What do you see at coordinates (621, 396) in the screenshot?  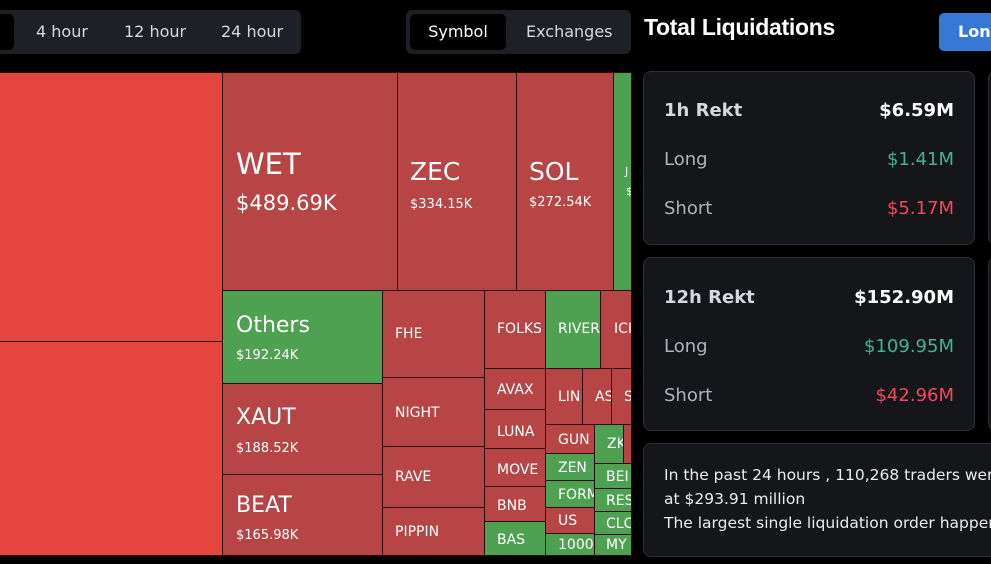 I see `treemap-tile-s: S` at bounding box center [621, 396].